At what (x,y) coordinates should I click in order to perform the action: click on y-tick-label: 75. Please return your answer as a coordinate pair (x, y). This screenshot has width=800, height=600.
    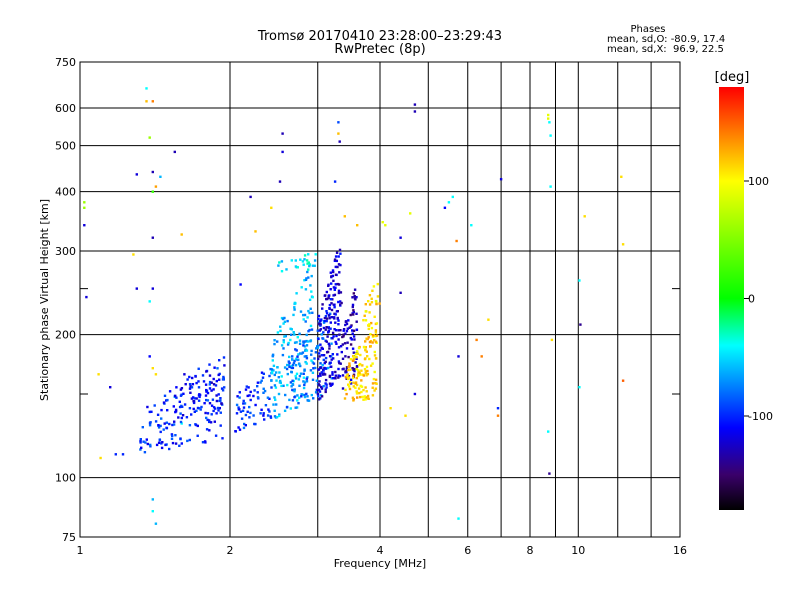
    Looking at the image, I should click on (69, 537).